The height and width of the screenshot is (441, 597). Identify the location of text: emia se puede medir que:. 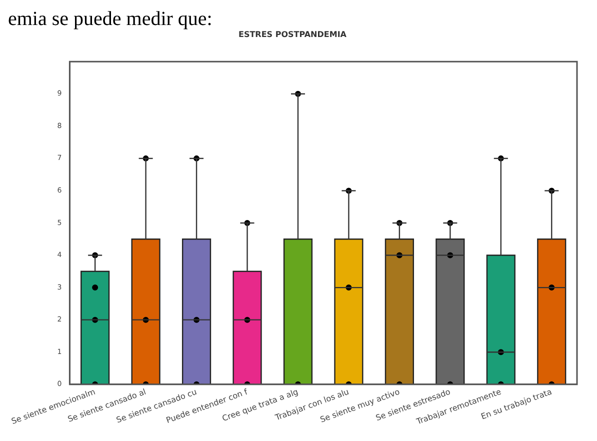
(111, 19).